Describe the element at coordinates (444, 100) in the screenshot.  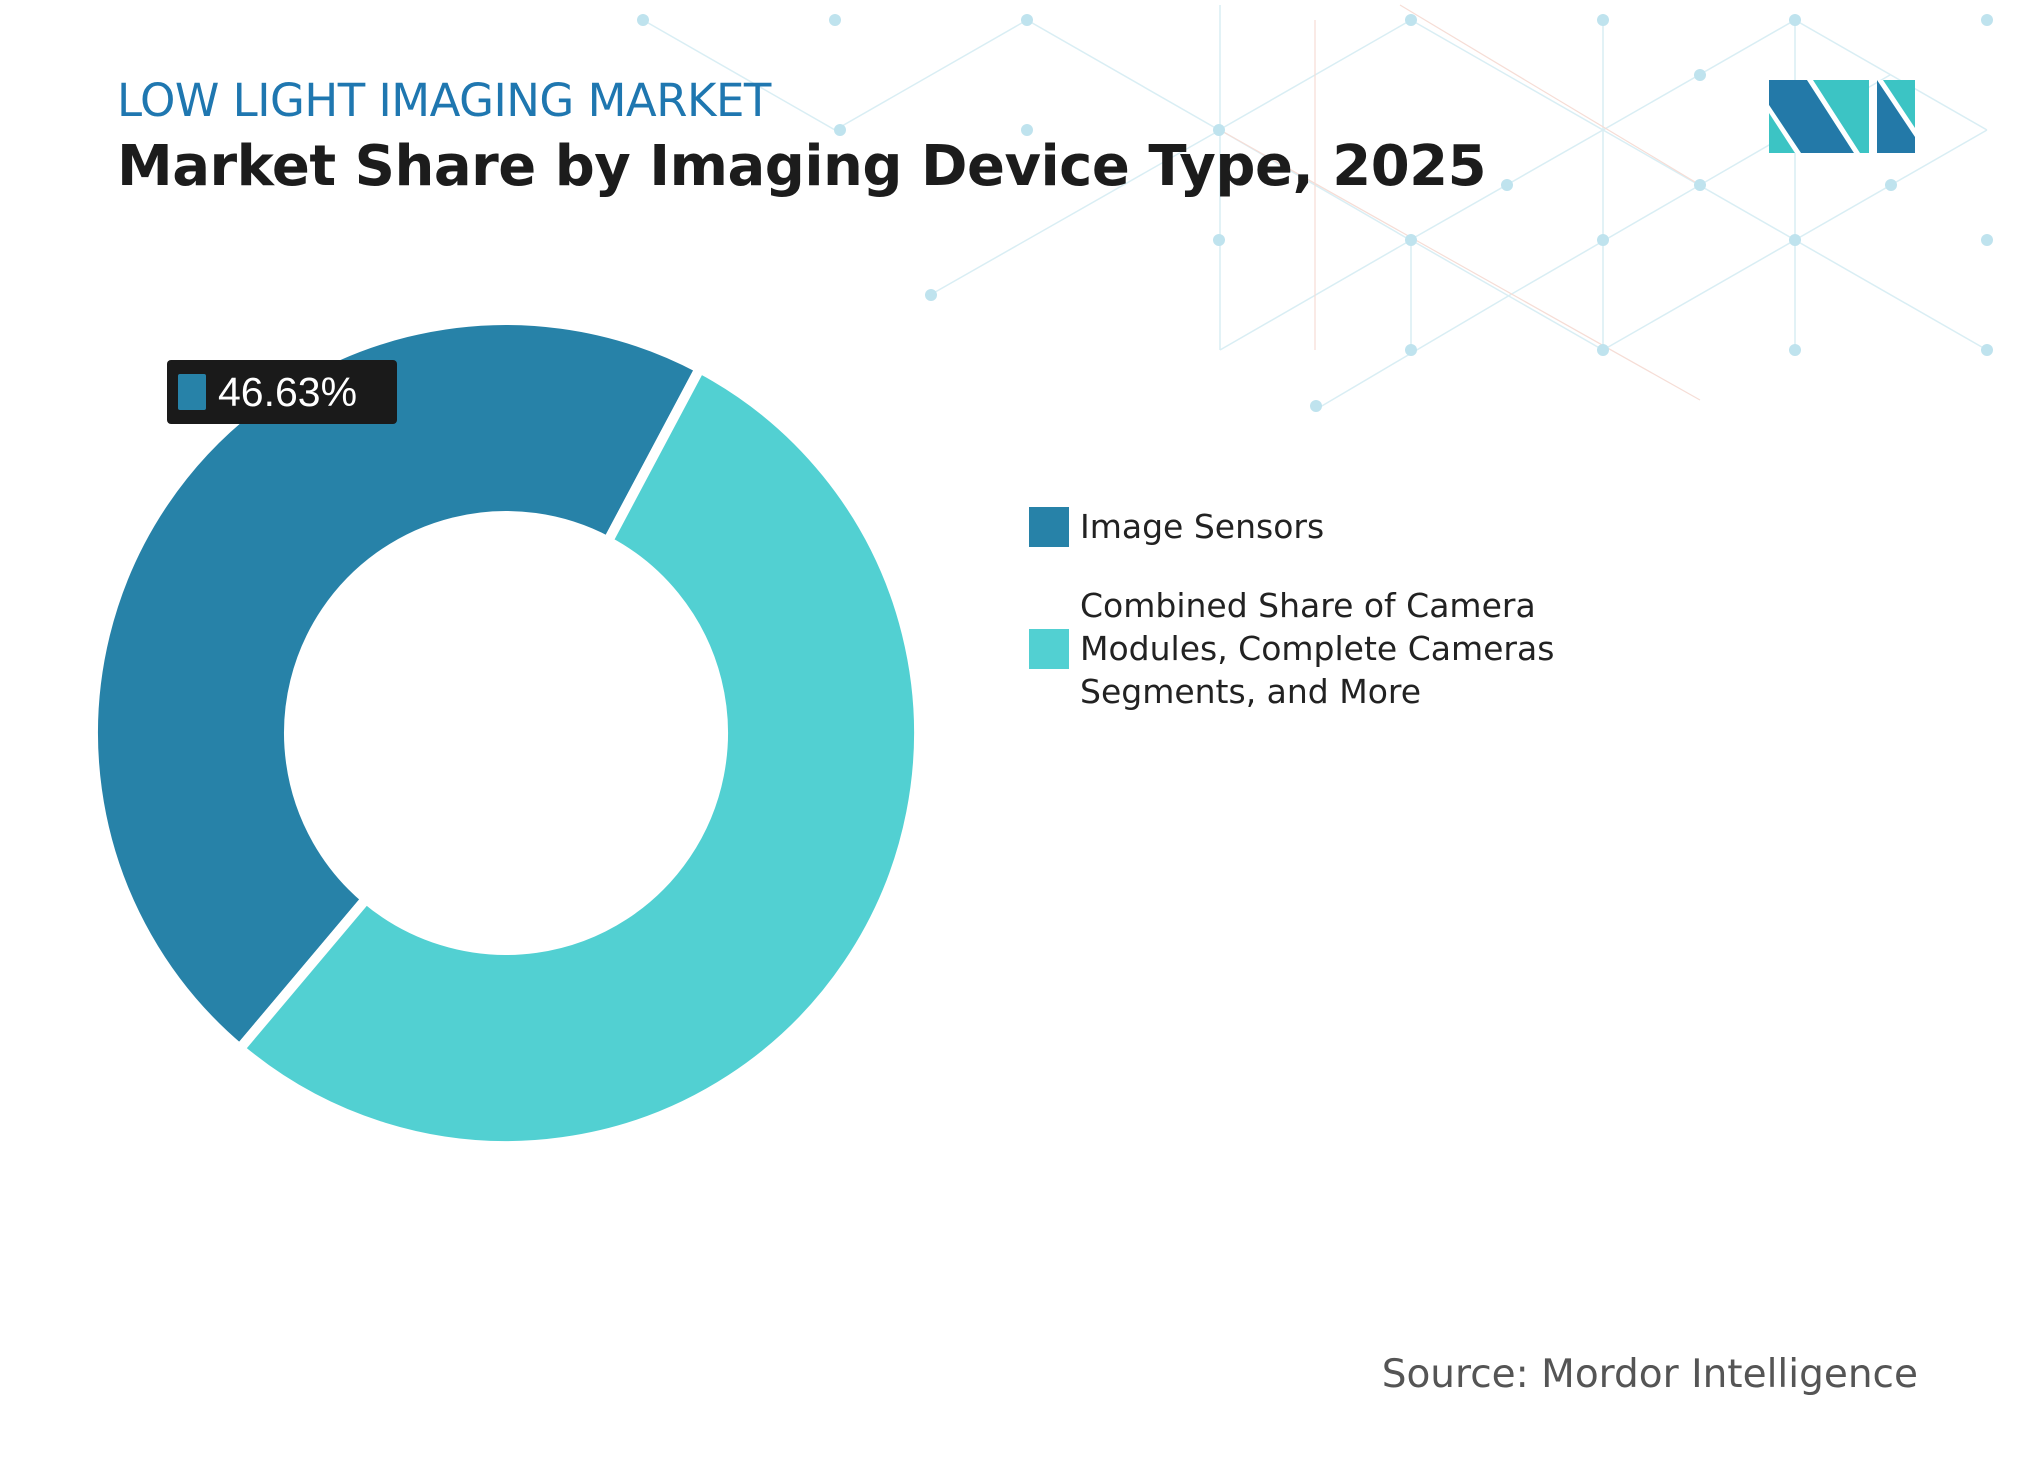
I see `chart-subtitle: LOW LIGHT IMAGING MARKET` at that location.